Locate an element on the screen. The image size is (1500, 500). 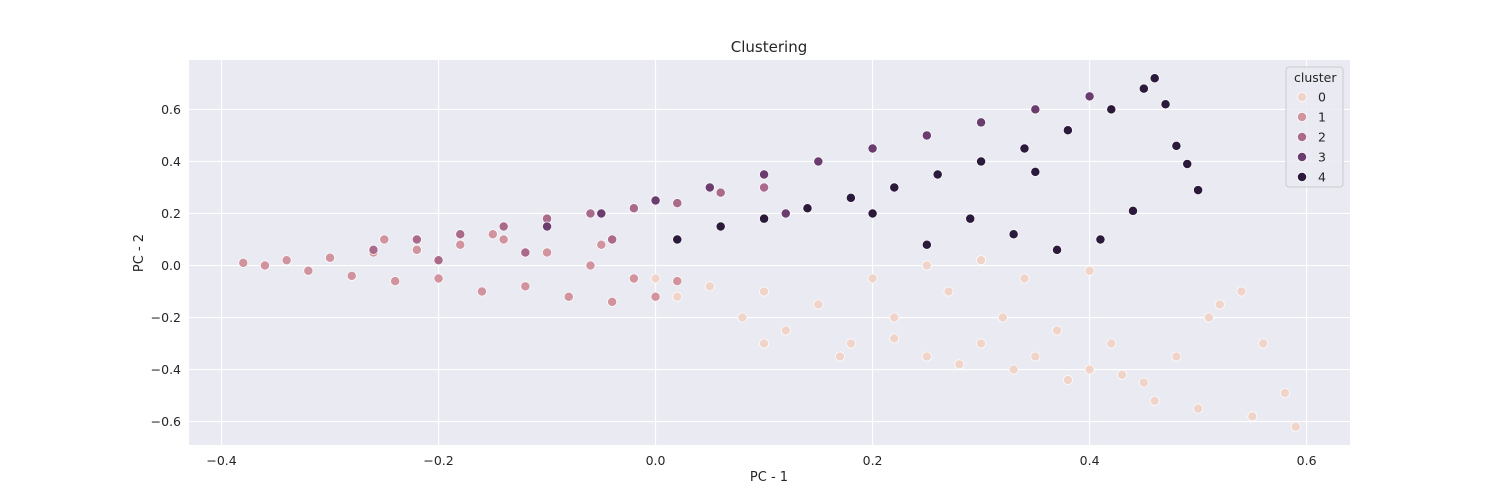
legend-label: 3 is located at coordinates (1322, 157).